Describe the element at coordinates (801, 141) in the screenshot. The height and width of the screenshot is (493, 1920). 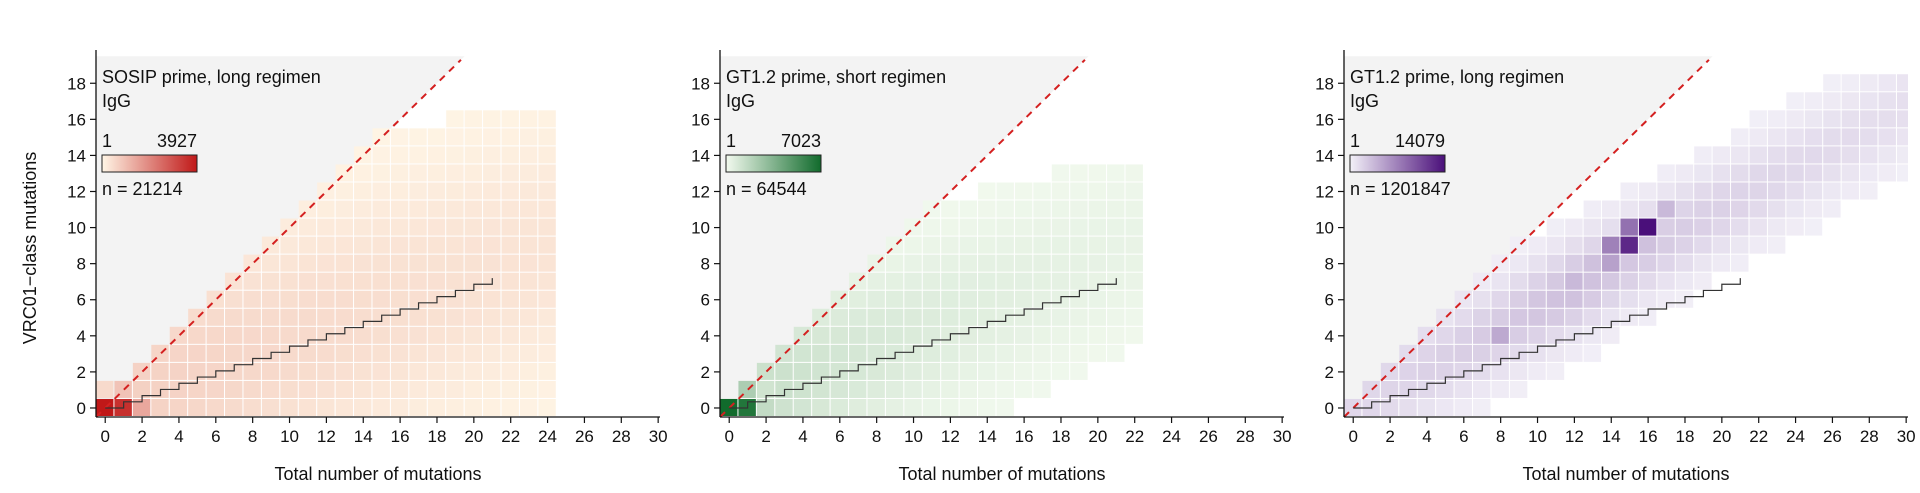
I see `colorbar-max-label: 7023` at that location.